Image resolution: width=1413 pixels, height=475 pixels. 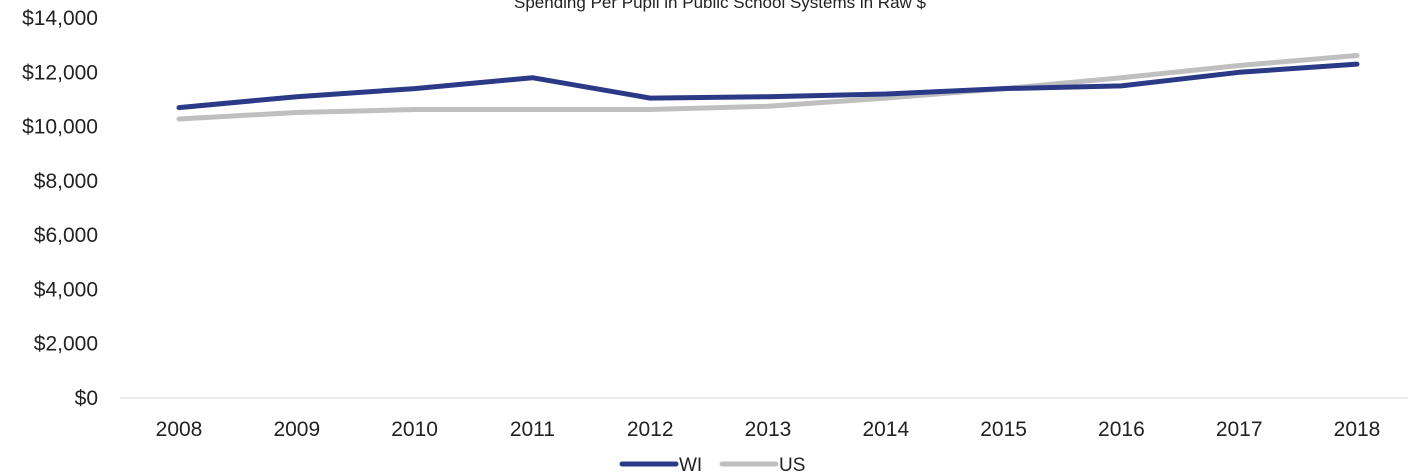 What do you see at coordinates (690, 465) in the screenshot?
I see `legend-label-wi: WI` at bounding box center [690, 465].